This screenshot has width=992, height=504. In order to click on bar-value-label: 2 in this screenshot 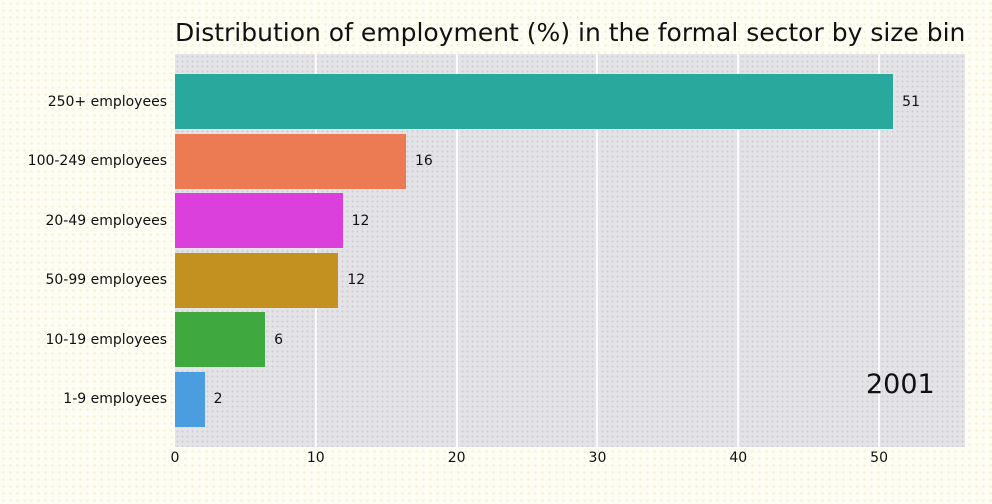, I will do `click(218, 399)`.